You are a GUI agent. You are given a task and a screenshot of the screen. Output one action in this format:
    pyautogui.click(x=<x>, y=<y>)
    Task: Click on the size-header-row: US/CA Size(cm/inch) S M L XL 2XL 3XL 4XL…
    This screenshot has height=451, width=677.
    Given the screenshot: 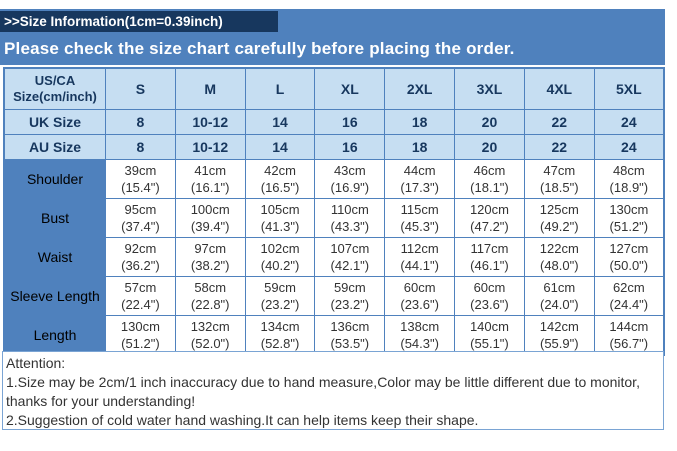 What is the action you would take?
    pyautogui.click(x=334, y=88)
    